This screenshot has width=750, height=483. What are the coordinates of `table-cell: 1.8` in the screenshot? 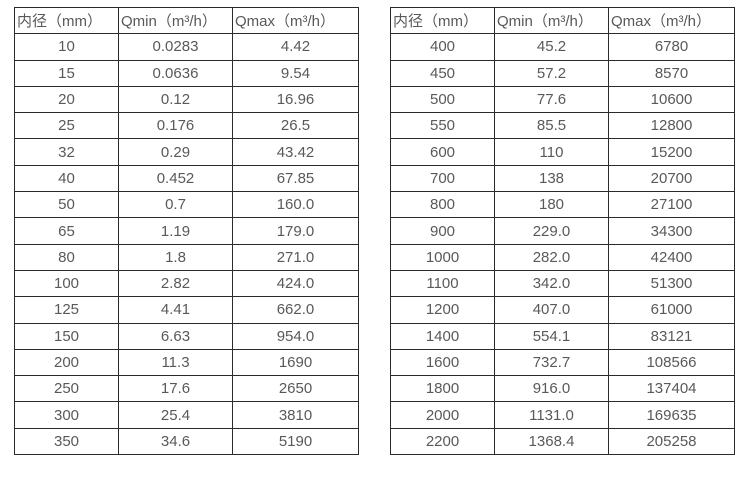 It's located at (175, 257).